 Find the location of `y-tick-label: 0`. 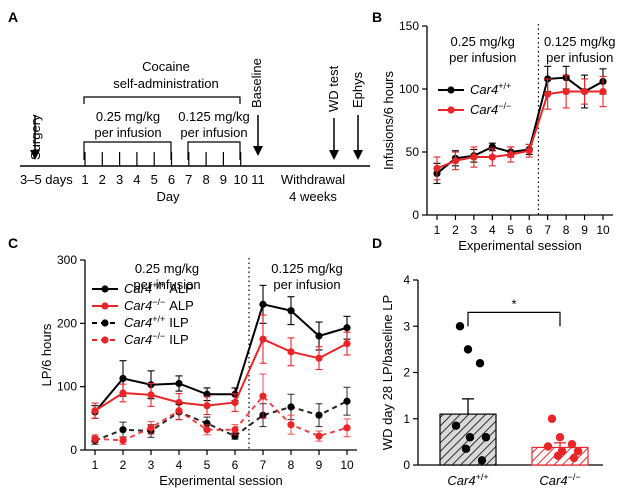

y-tick-label: 0 is located at coordinates (73, 450).